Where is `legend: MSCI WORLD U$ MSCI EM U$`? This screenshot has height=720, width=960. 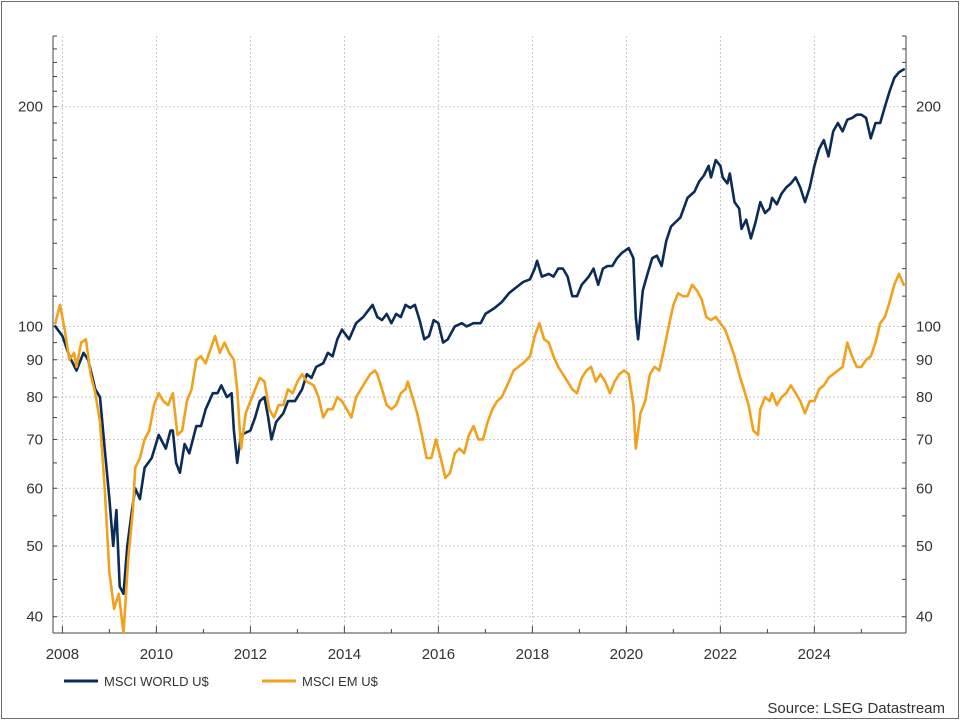
legend: MSCI WORLD U$ MSCI EM U$ is located at coordinates (221, 681).